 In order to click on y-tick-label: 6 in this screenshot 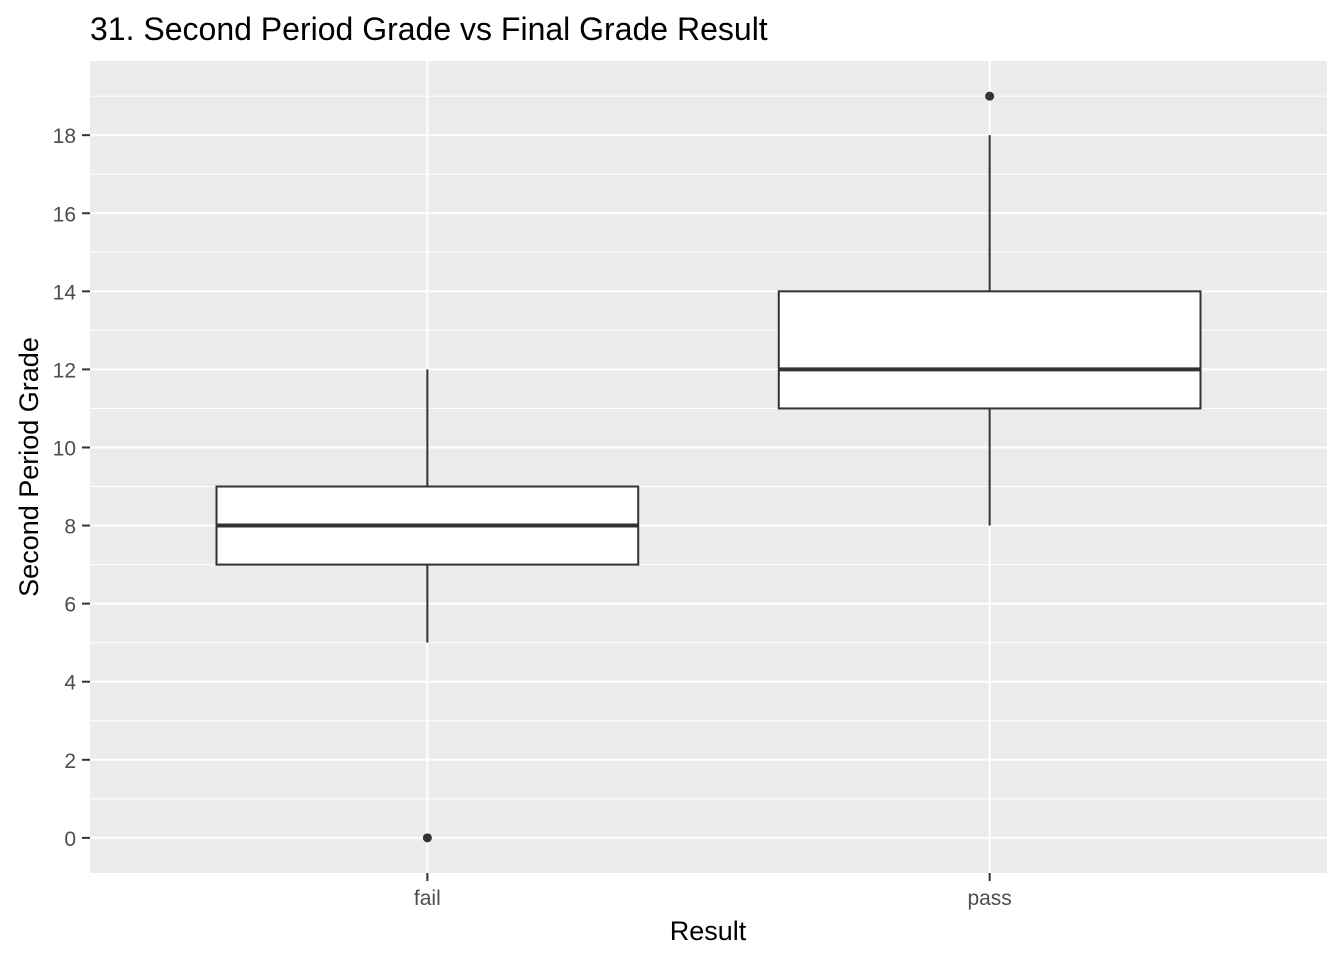, I will do `click(70, 605)`.